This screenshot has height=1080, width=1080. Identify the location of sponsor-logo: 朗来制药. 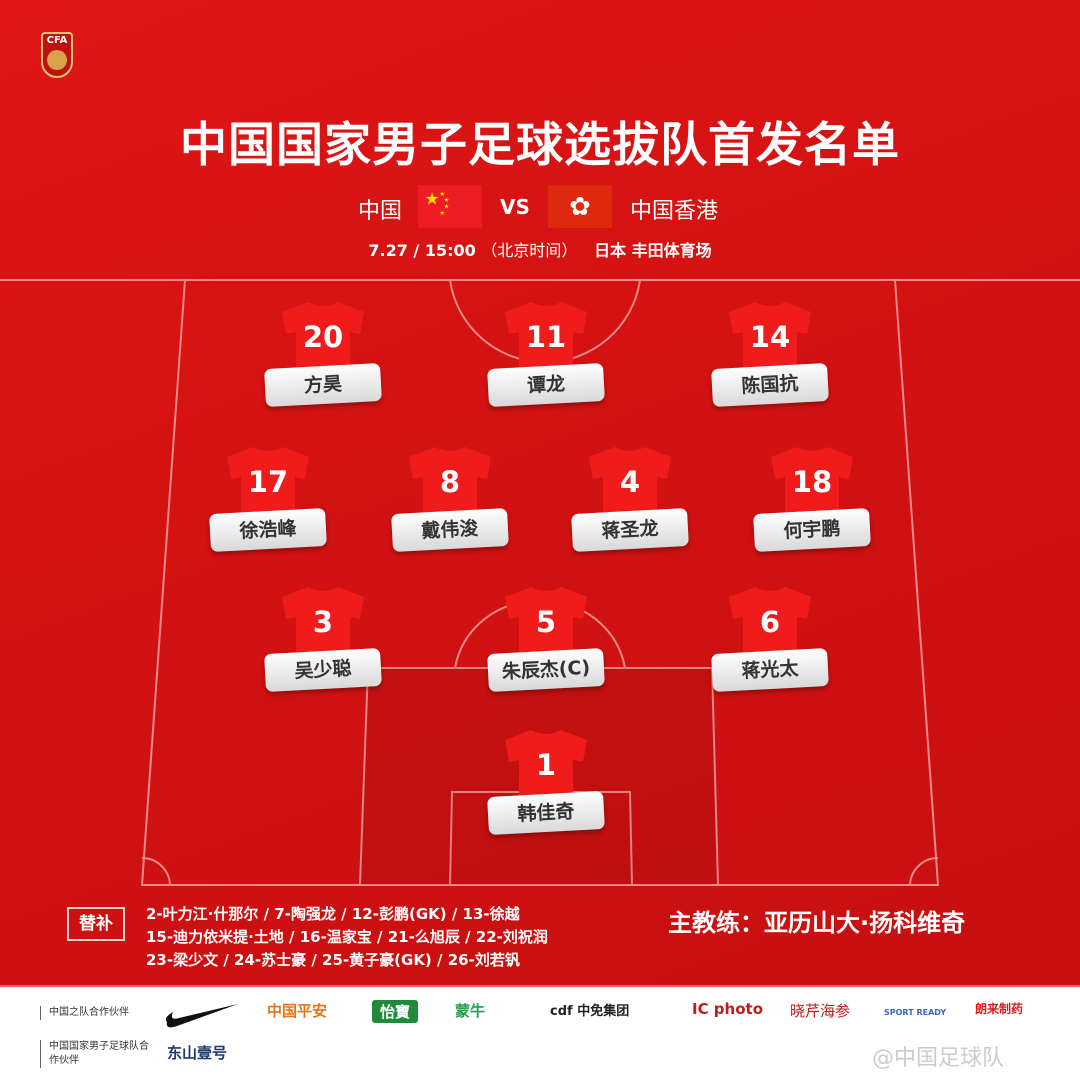
(999, 1009).